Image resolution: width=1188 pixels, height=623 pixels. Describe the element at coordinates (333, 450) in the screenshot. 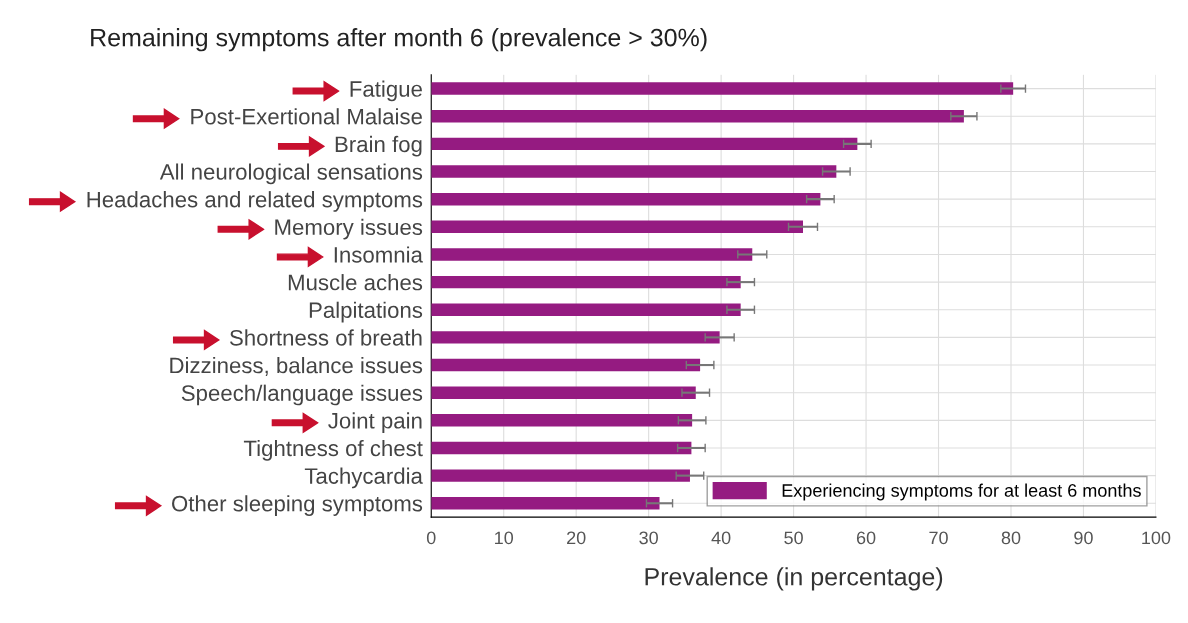

I see `y-tick-label: Tightness of chest` at that location.